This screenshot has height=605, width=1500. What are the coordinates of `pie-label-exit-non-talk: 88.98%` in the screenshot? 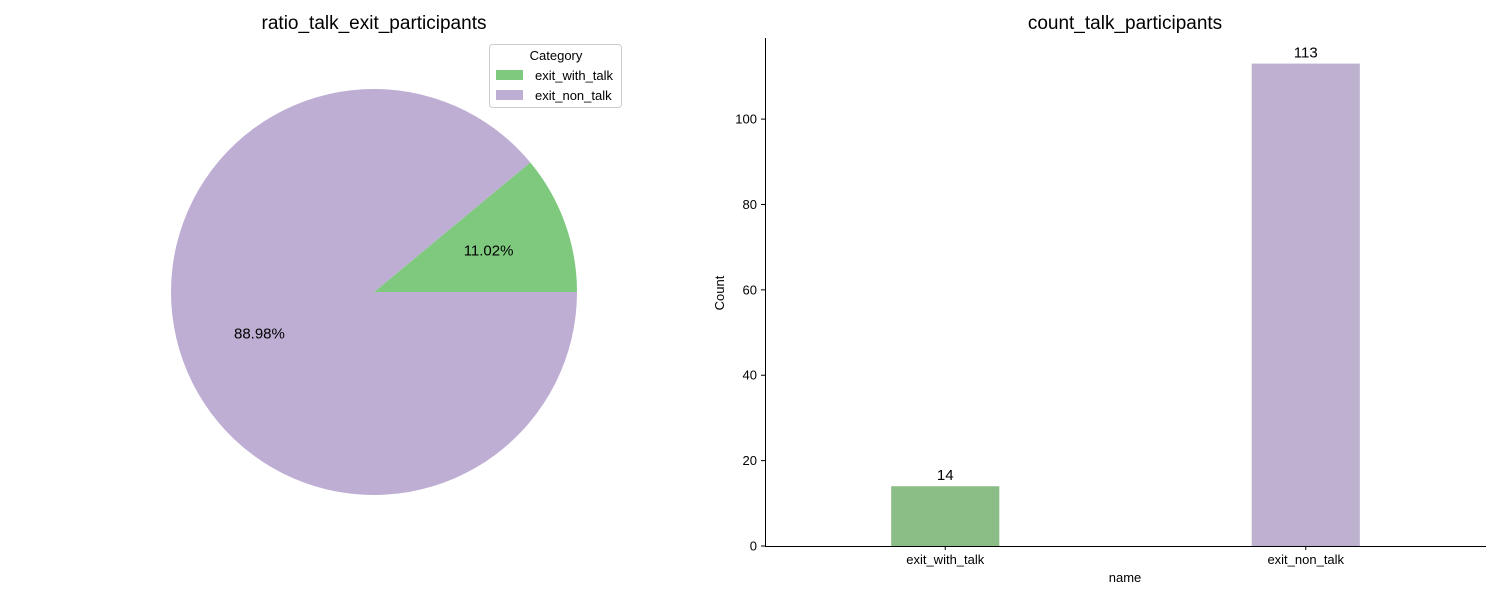 It's located at (259, 333).